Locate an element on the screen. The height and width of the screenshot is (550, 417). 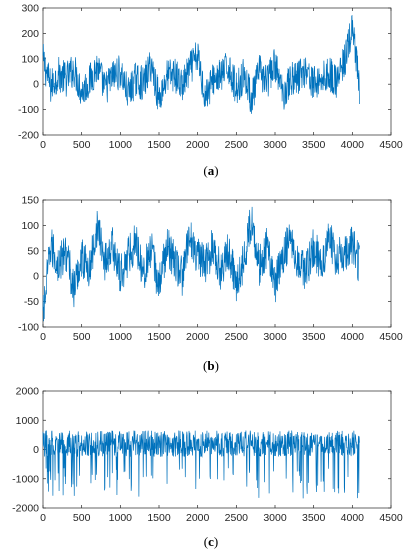
y-tick-label: -200 is located at coordinates (28, 136).